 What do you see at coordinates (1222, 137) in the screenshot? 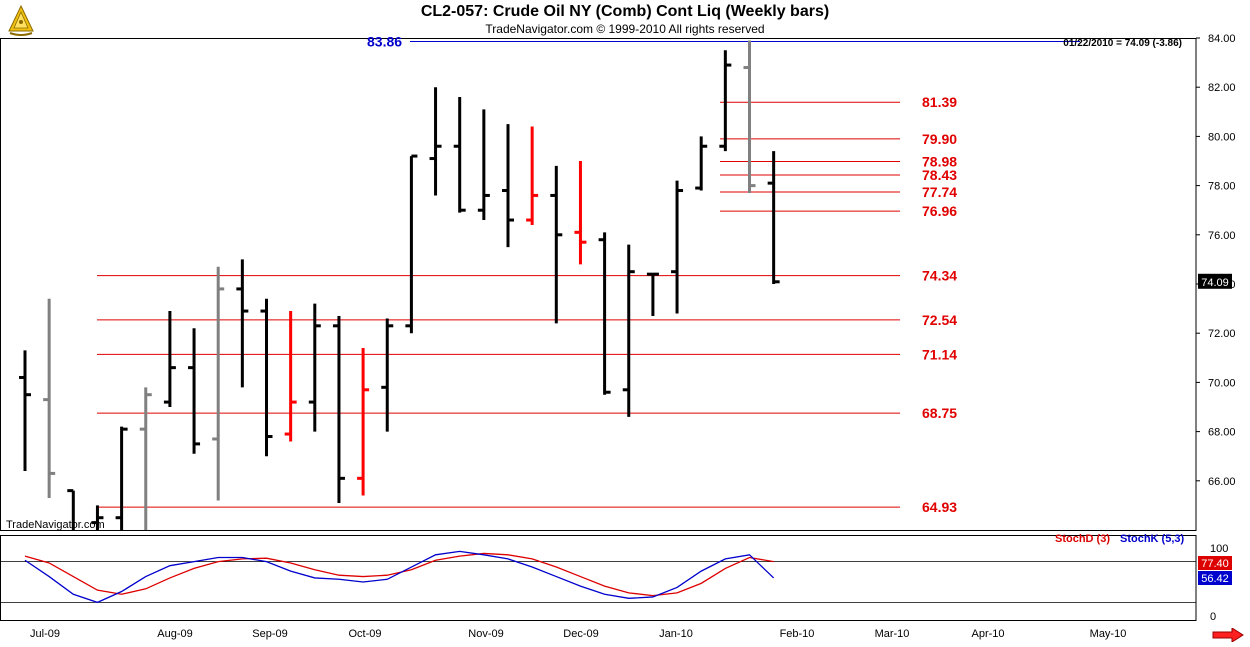
I see `price-tick-label: 80.00` at bounding box center [1222, 137].